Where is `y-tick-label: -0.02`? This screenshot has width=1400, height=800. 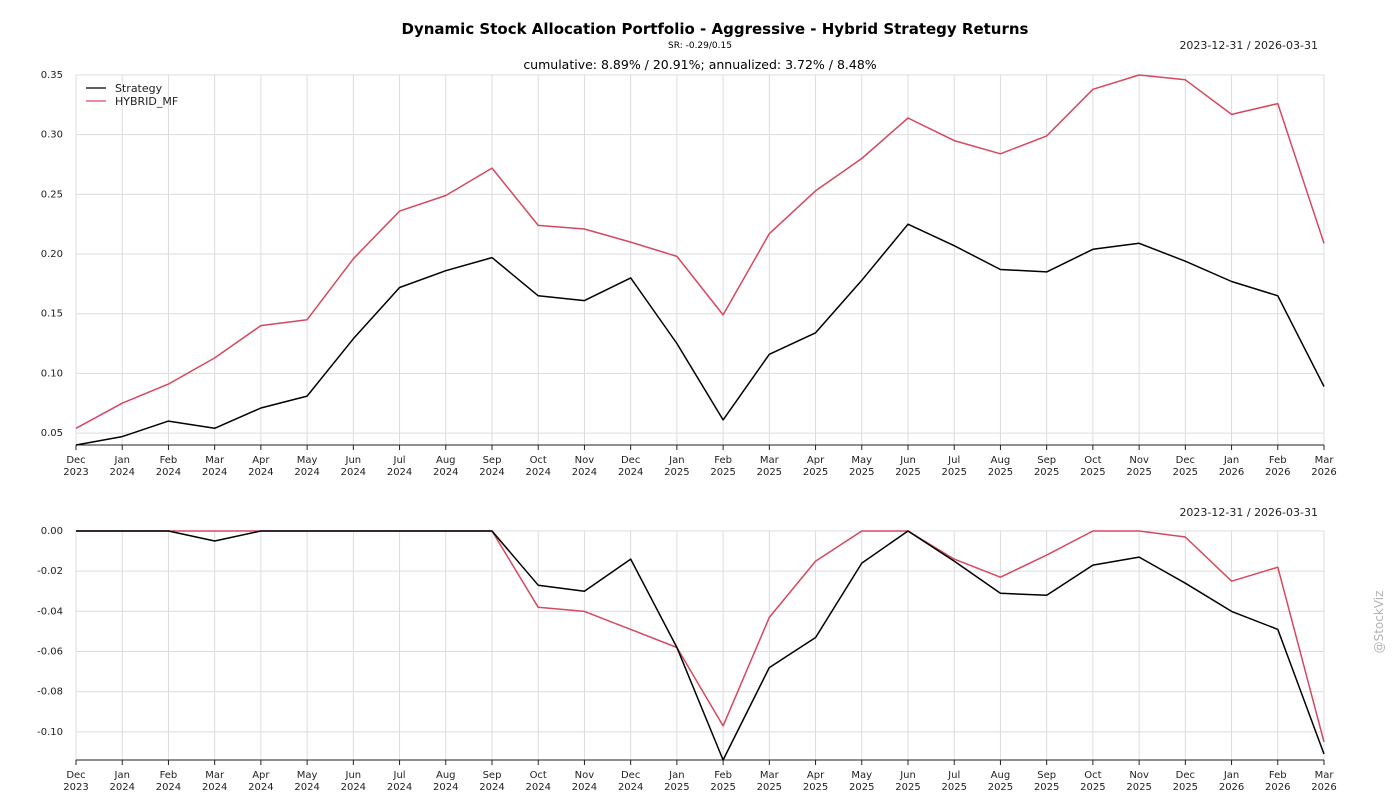
y-tick-label: -0.02 is located at coordinates (50, 571).